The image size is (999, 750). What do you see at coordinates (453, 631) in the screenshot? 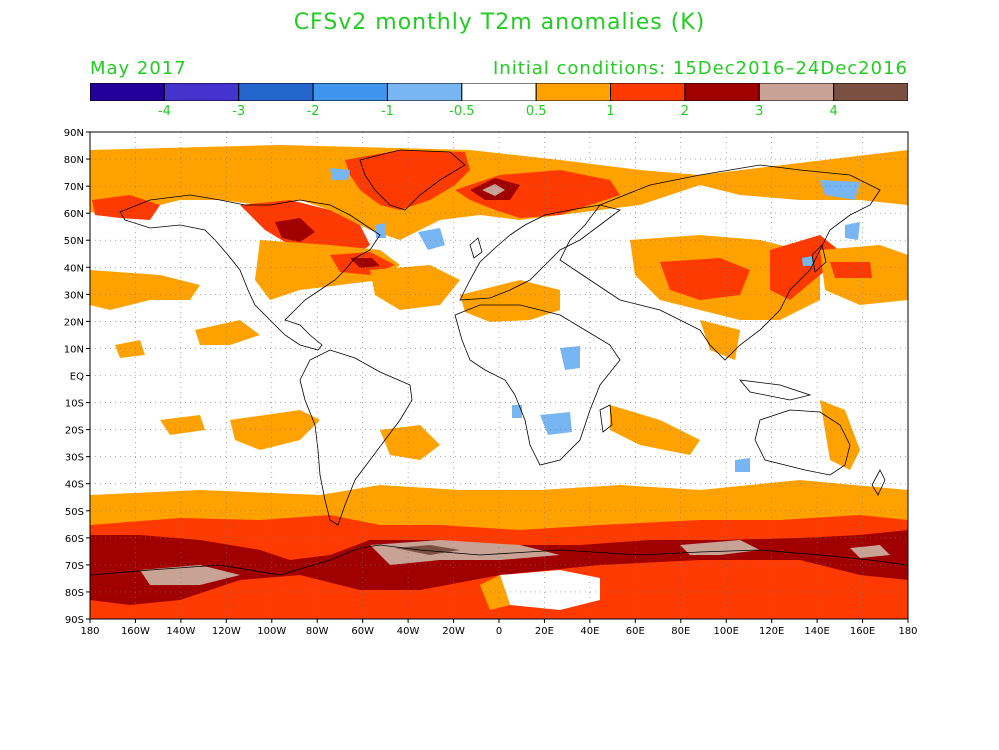
I see `longitude-tick-label: 20W` at bounding box center [453, 631].